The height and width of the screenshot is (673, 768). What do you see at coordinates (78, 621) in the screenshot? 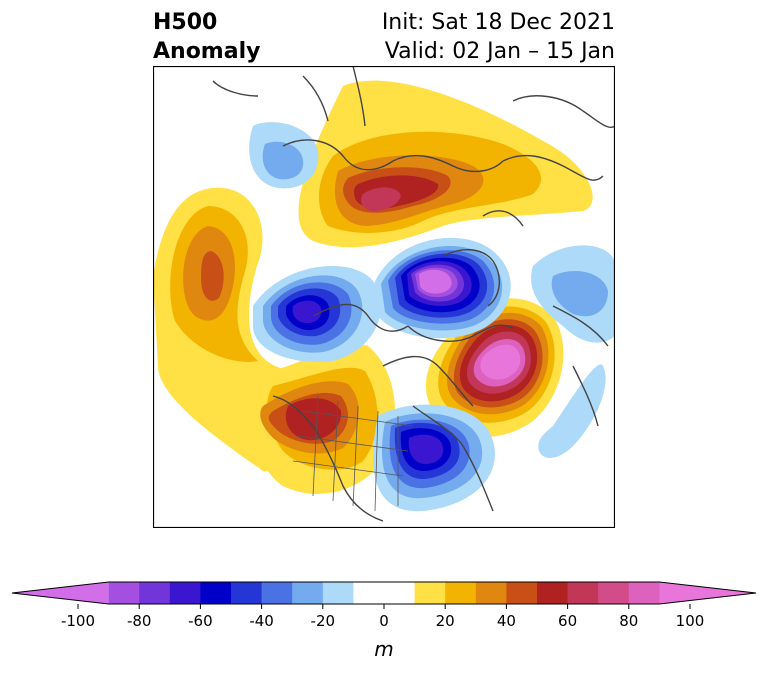
I see `colorbar-tick-label: -100` at bounding box center [78, 621].